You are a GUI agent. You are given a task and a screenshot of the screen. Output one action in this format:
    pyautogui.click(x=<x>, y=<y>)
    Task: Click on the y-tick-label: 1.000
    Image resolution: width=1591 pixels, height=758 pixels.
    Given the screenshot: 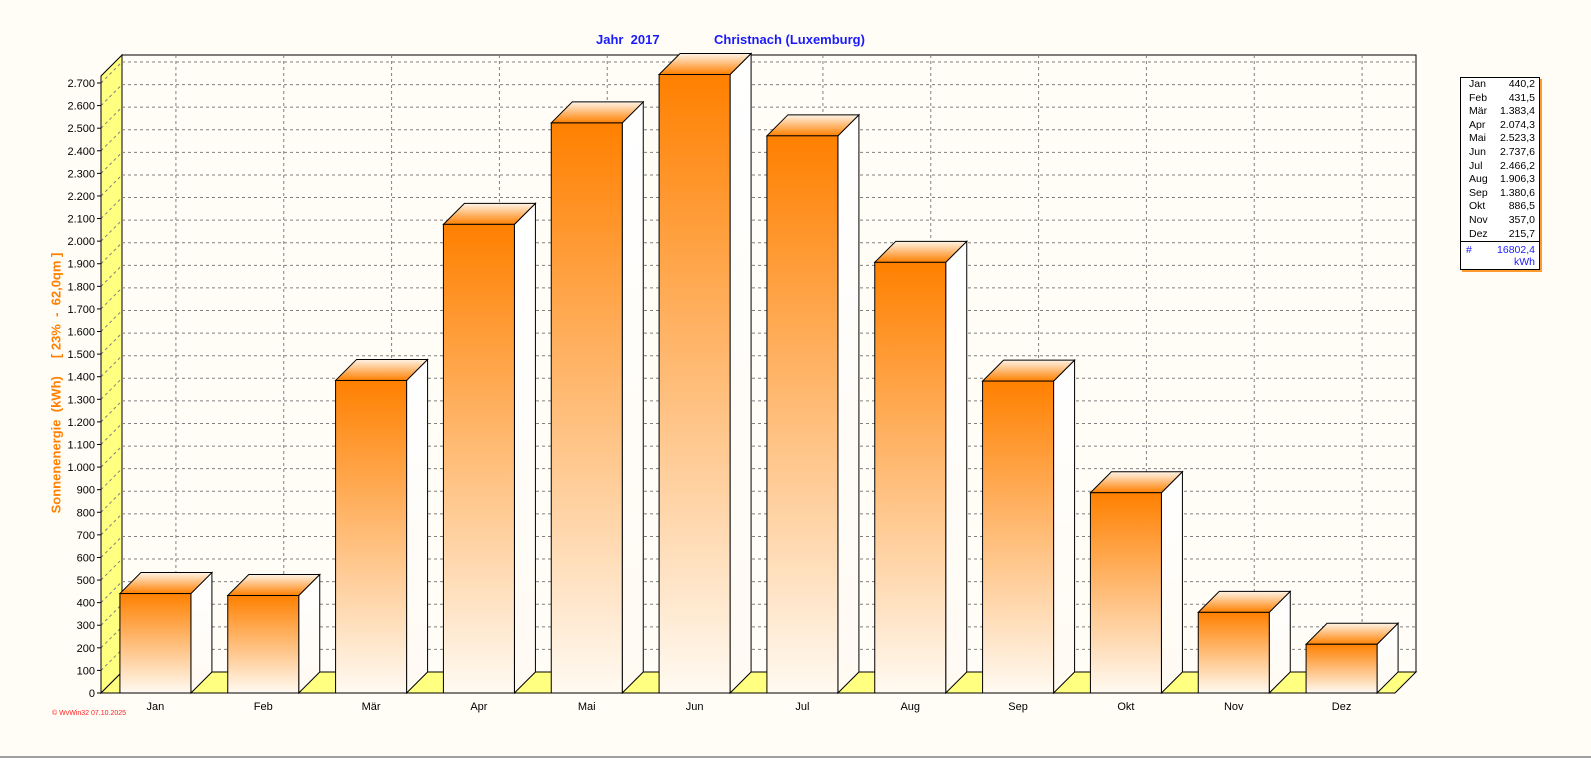 What is the action you would take?
    pyautogui.click(x=81, y=468)
    